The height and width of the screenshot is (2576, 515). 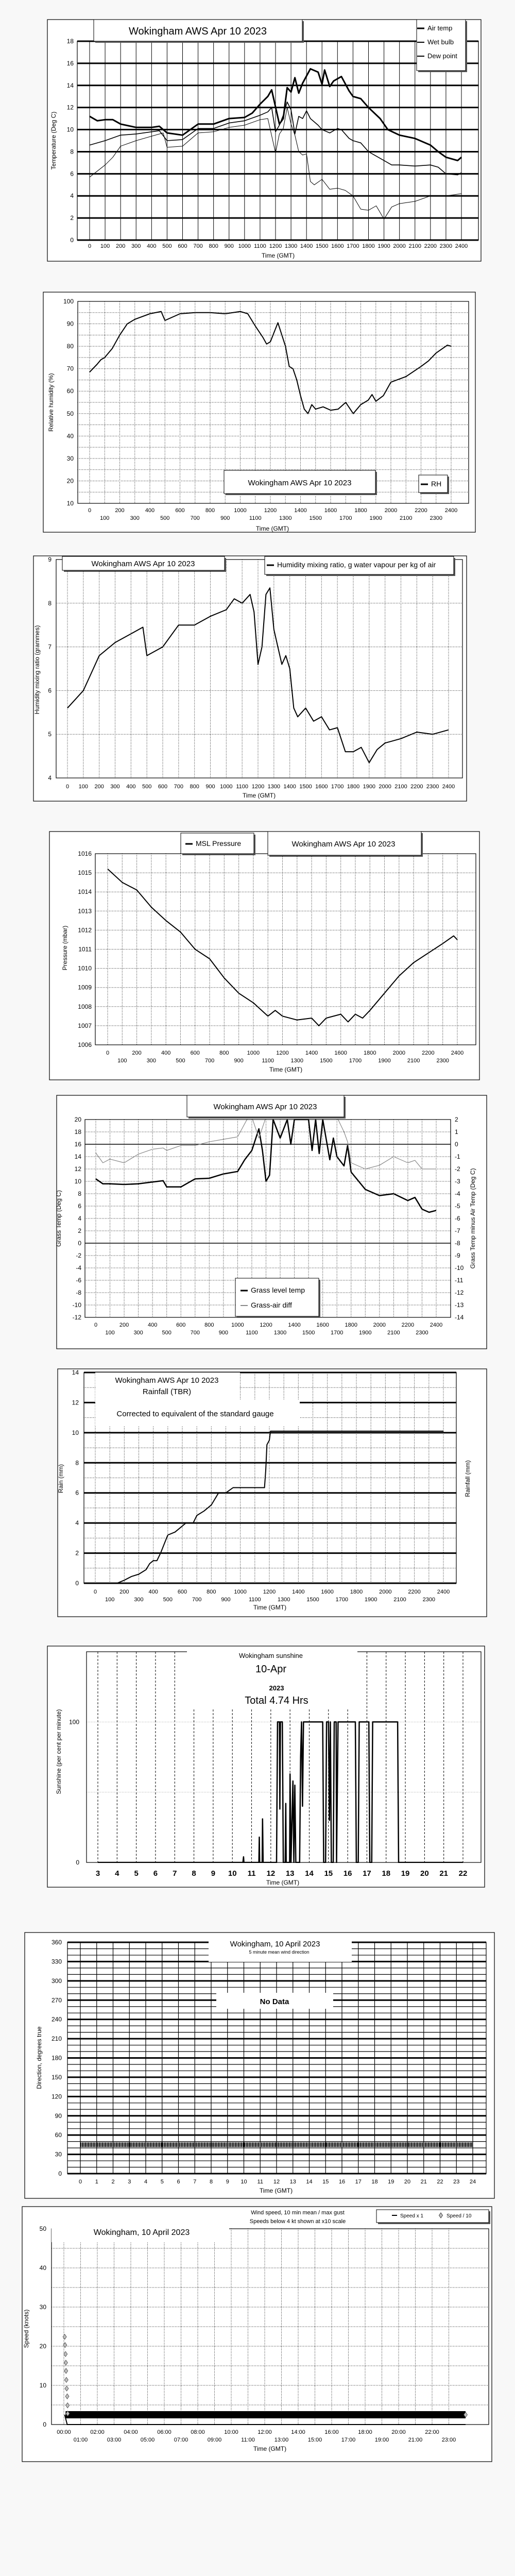 What do you see at coordinates (85, 968) in the screenshot?
I see `y-tick-label: 1010` at bounding box center [85, 968].